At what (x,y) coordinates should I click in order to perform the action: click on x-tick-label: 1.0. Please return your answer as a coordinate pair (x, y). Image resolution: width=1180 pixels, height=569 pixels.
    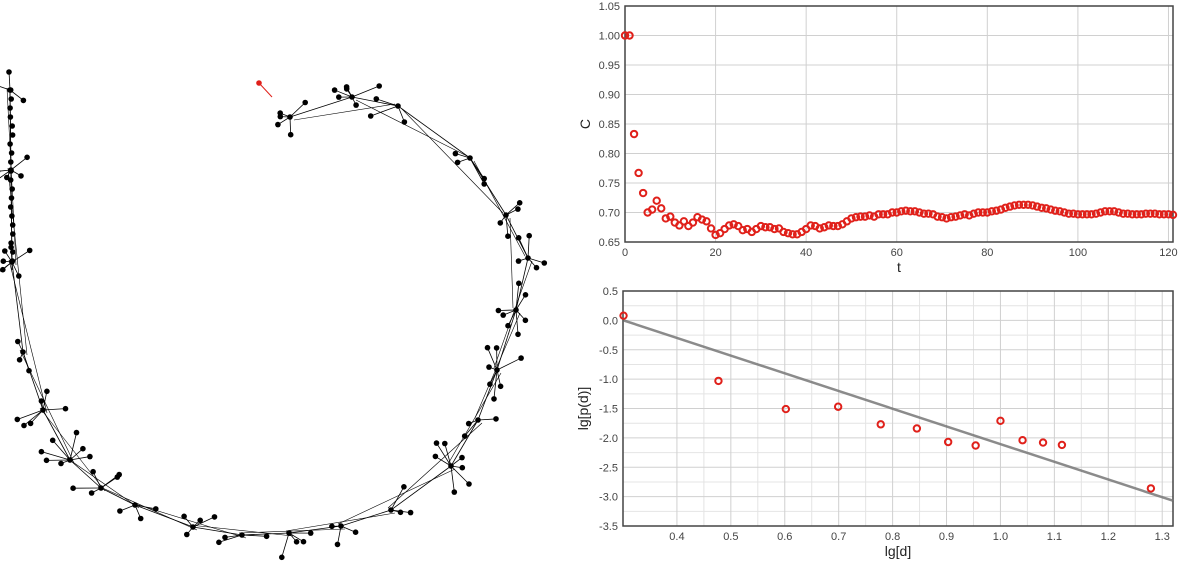
    Looking at the image, I should click on (1000, 537).